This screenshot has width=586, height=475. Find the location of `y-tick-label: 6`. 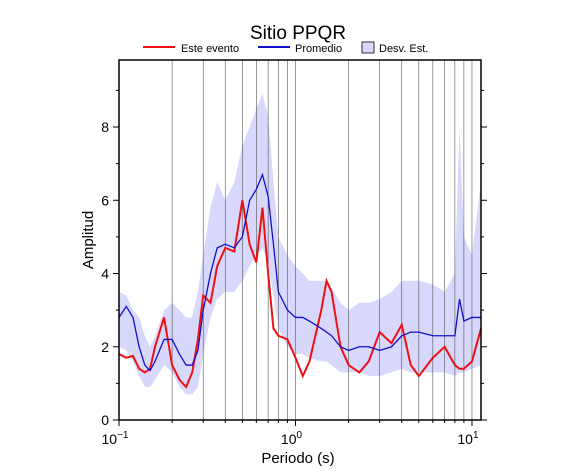

y-tick-label: 6 is located at coordinates (105, 200).